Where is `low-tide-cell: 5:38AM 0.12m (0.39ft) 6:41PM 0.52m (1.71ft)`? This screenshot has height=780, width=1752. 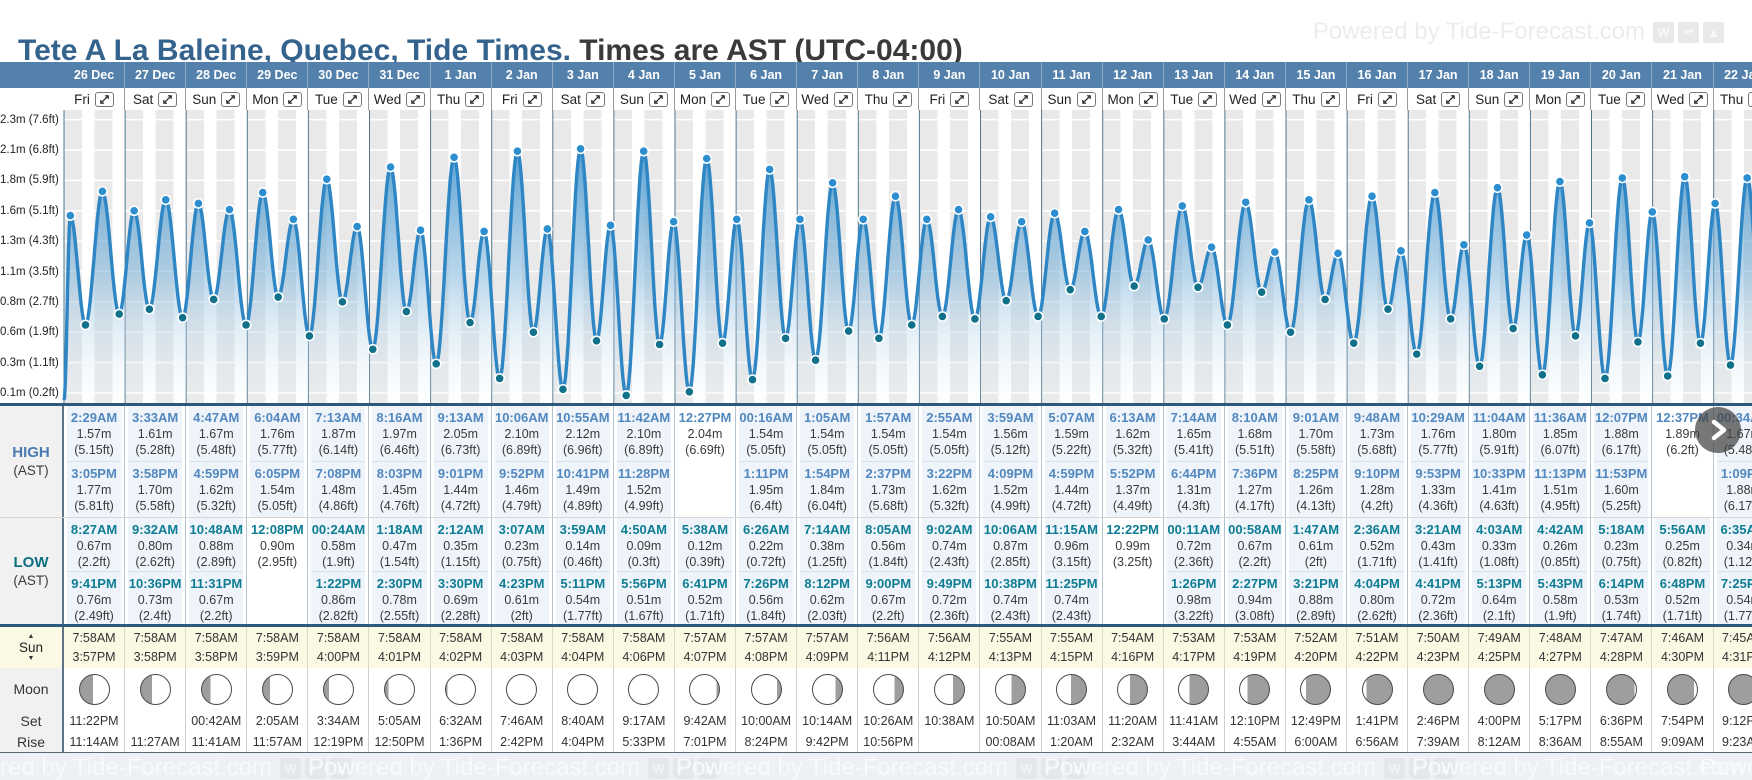
low-tide-cell: 5:38AM 0.12m (0.39ft) 6:41PM 0.52m (1.71ft) is located at coordinates (705, 571).